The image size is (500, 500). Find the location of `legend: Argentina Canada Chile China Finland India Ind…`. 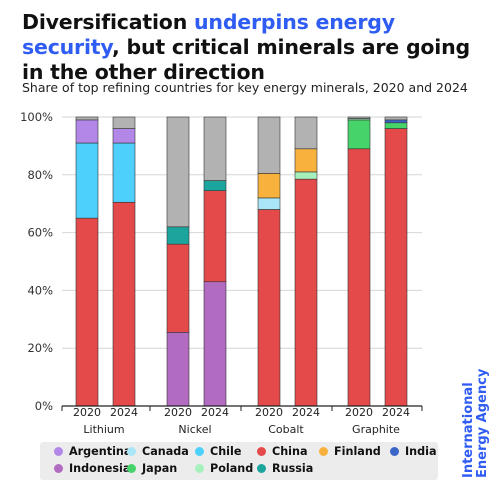

legend: Argentina Canada Chile China Finland India Ind… is located at coordinates (239, 461).